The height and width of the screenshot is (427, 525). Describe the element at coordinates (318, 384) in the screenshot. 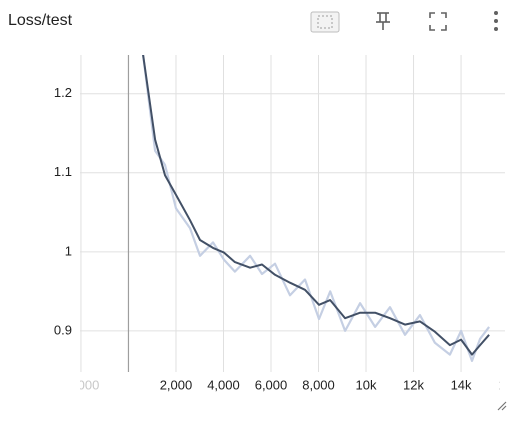

I see `x-tick-label: 8,000` at that location.